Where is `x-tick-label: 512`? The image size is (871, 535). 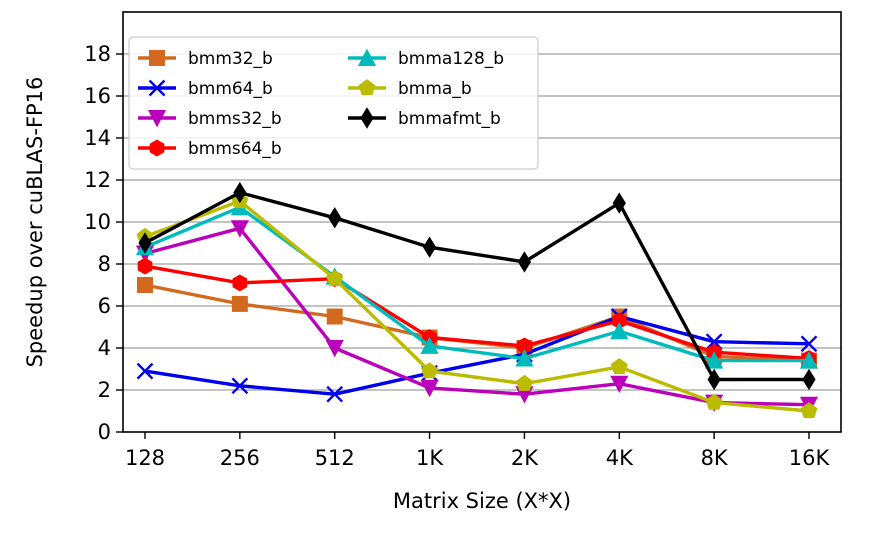 x-tick-label: 512 is located at coordinates (335, 458).